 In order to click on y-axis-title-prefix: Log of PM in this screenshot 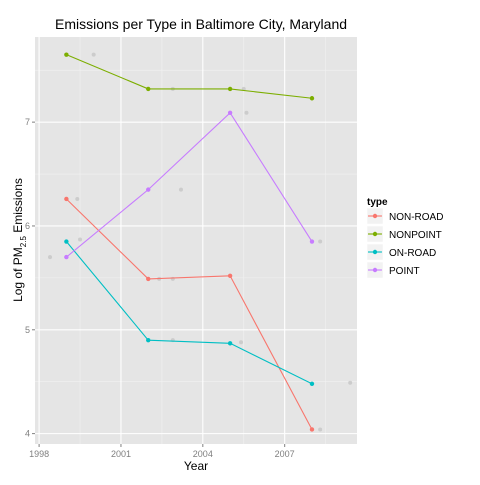, I will do `click(18, 274)`.